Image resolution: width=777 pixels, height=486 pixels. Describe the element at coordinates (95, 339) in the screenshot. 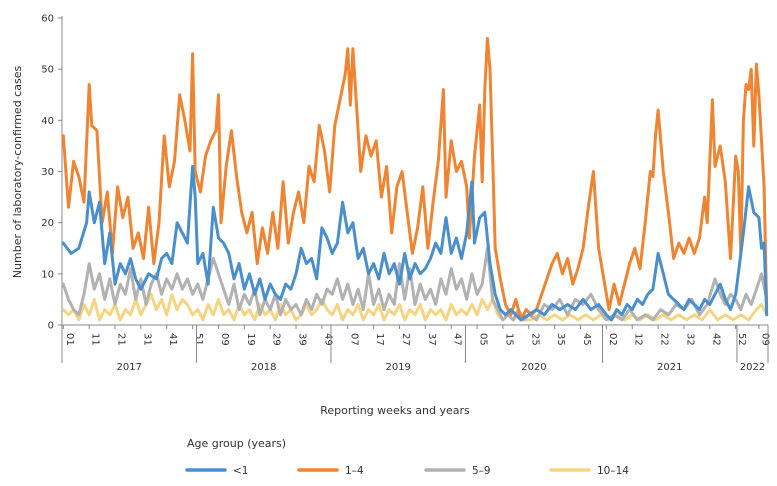

I see `x-tick-label: 11` at that location.